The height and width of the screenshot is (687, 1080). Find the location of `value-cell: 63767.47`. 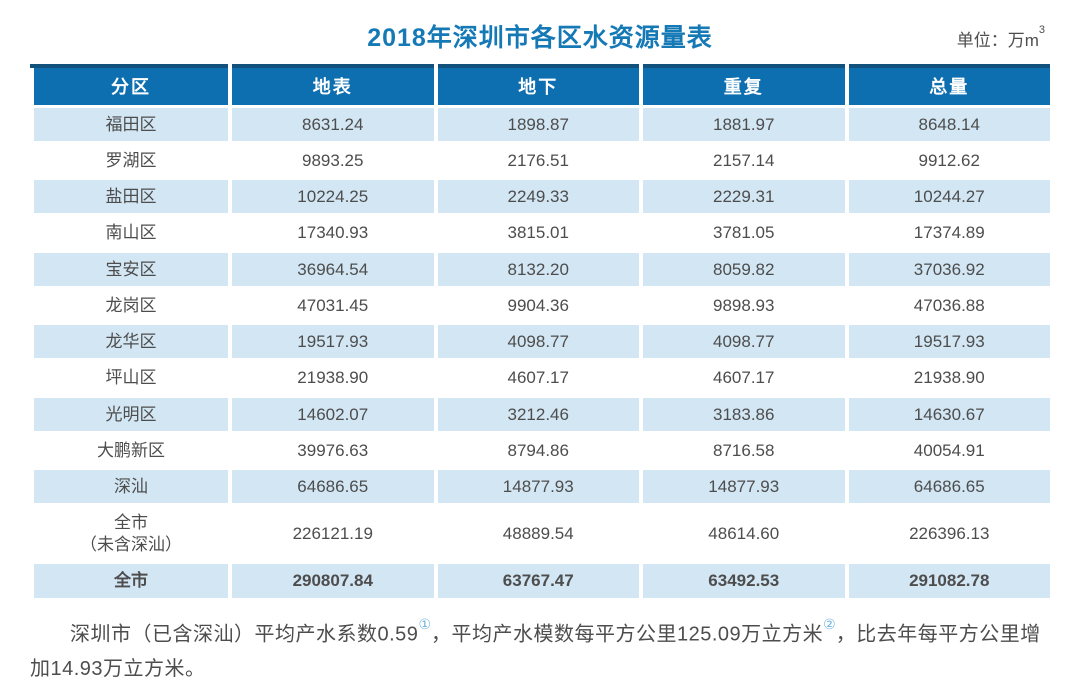

value-cell: 63767.47 is located at coordinates (538, 580).